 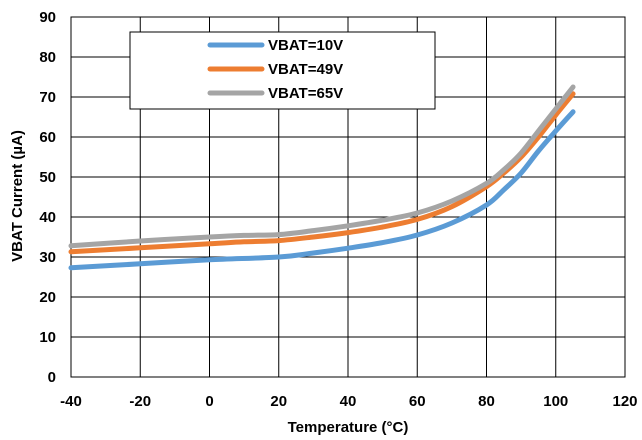 What do you see at coordinates (140, 401) in the screenshot?
I see `x-tick-label: -20` at bounding box center [140, 401].